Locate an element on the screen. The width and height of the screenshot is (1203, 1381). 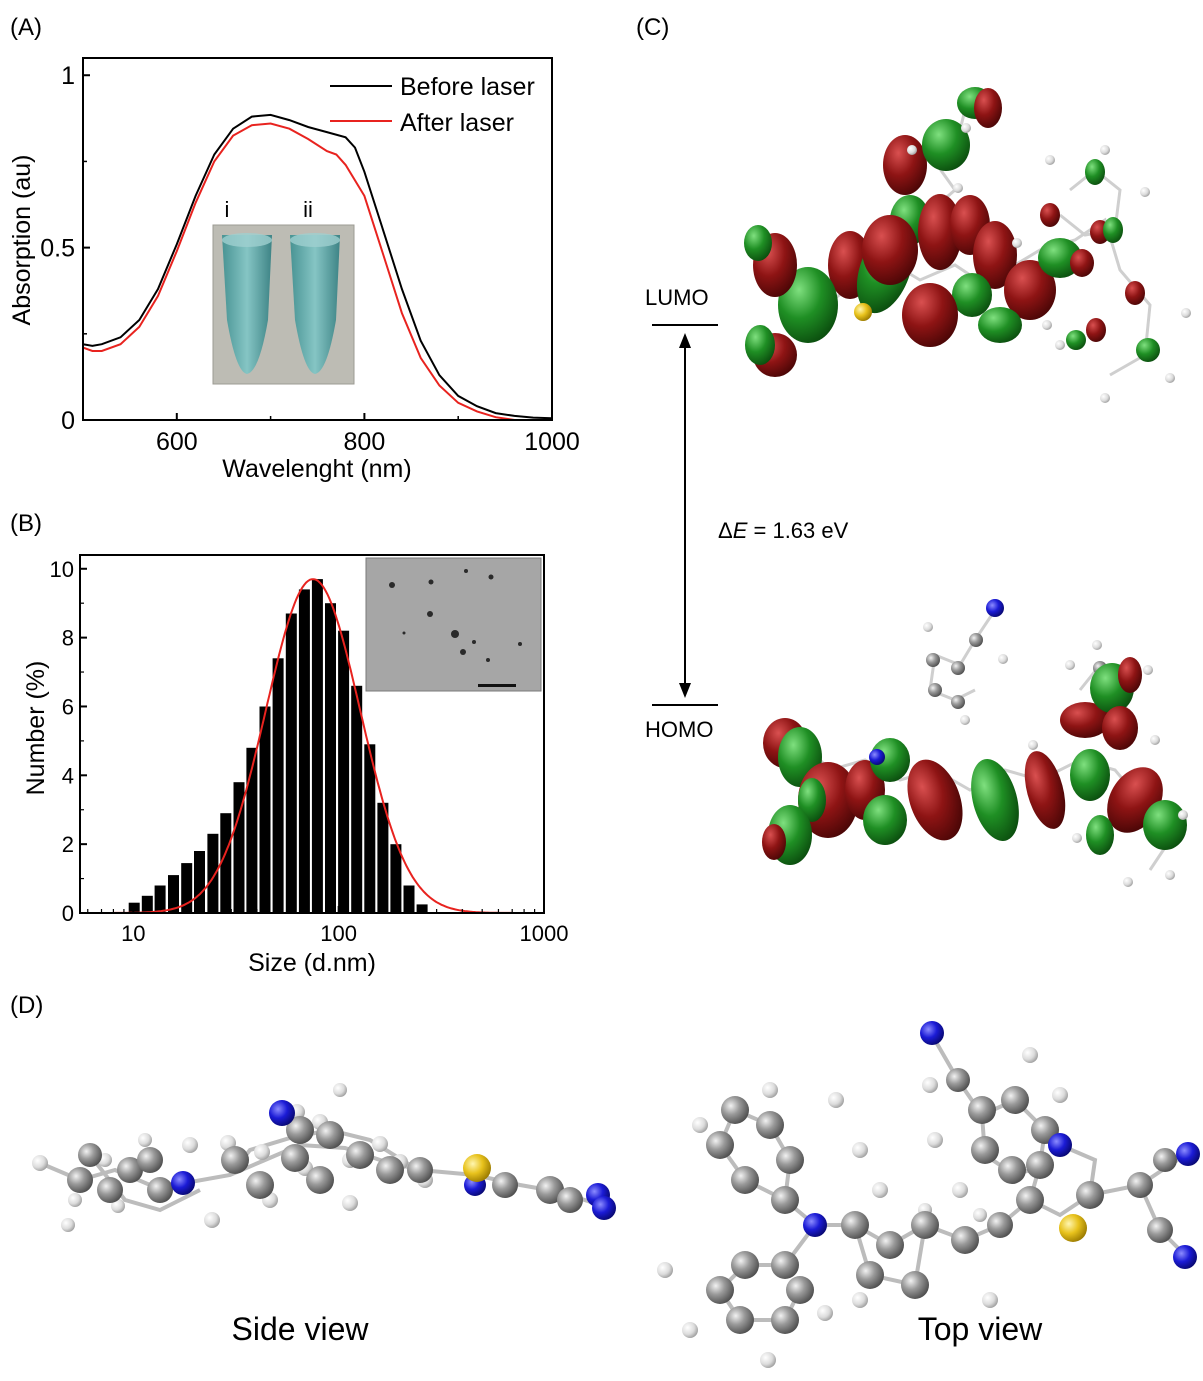
inset-label-ii: ii is located at coordinates (308, 209).